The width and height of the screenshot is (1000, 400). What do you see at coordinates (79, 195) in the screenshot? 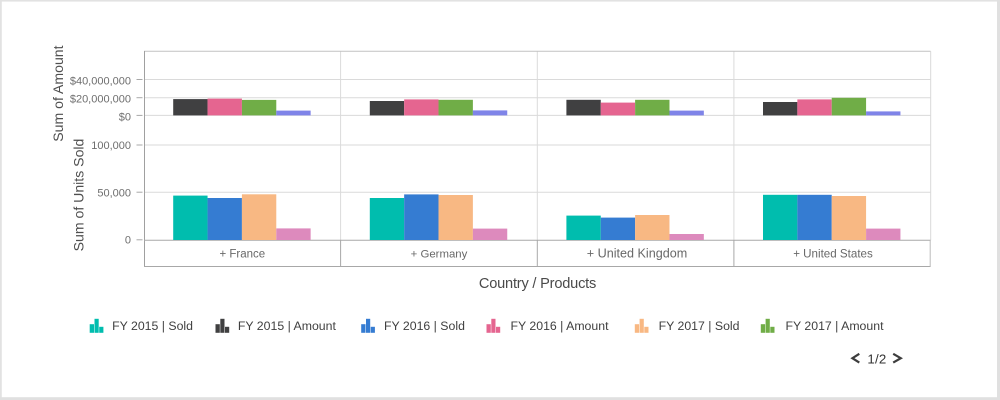
I see `svg-text: Sum of Units Sold` at bounding box center [79, 195].